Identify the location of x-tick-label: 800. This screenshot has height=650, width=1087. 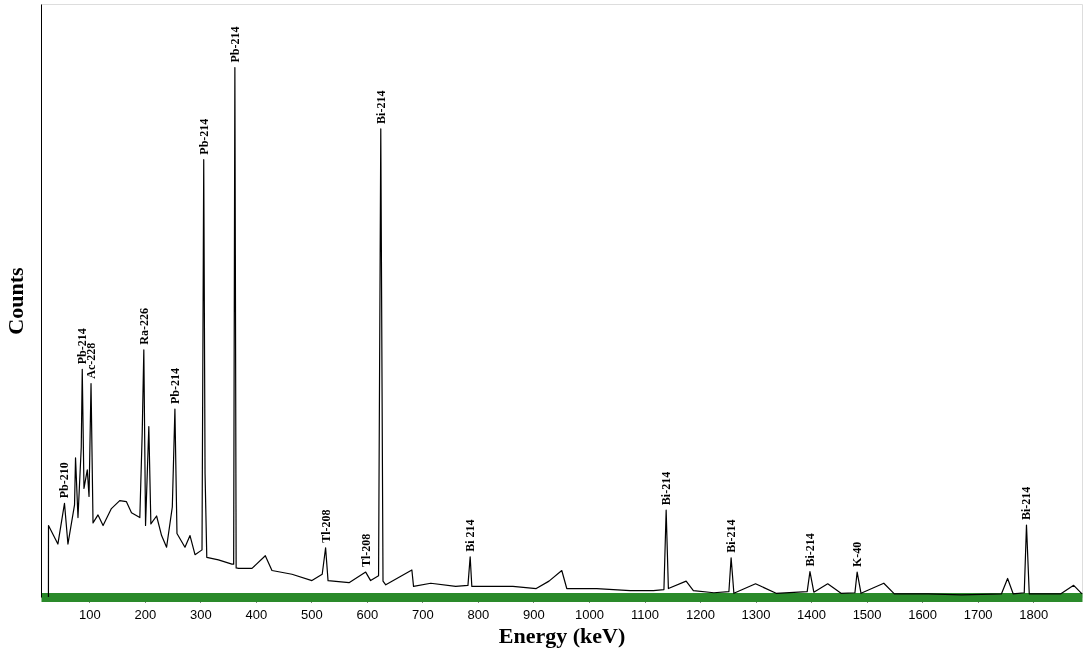
(478, 614).